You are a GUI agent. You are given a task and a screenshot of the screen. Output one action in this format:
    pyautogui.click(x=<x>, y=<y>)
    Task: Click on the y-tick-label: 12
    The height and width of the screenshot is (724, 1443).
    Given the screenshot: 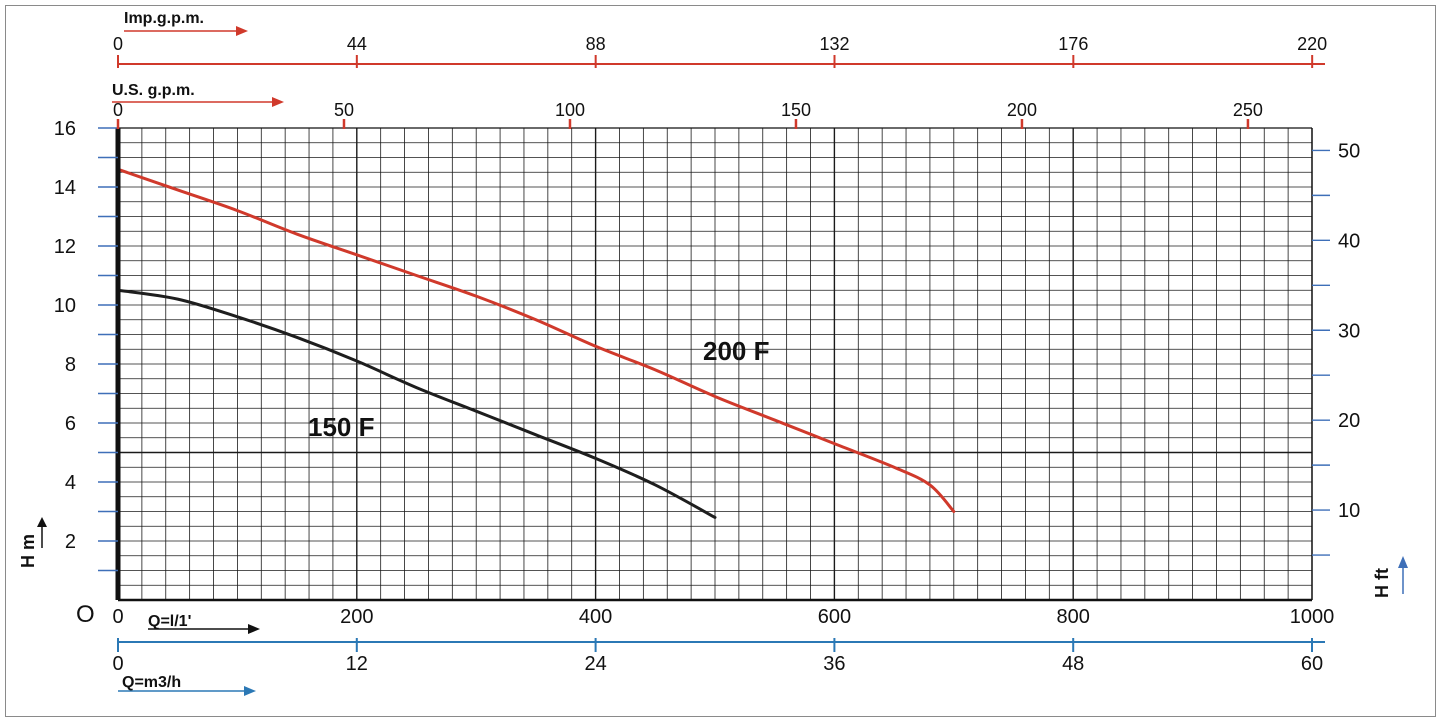 What is the action you would take?
    pyautogui.click(x=65, y=247)
    